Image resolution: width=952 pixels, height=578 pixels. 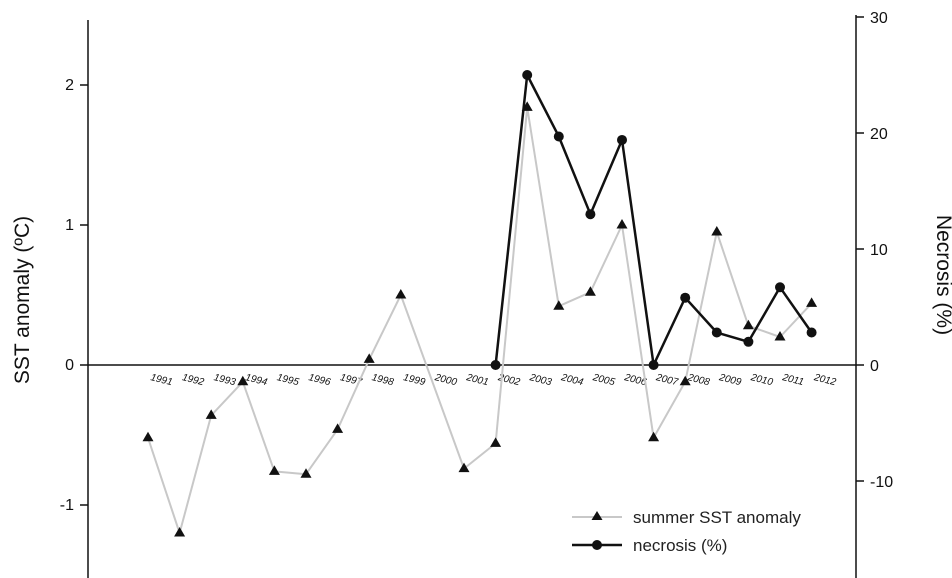 I want to click on x-tick-label: 2012, so click(x=825, y=380).